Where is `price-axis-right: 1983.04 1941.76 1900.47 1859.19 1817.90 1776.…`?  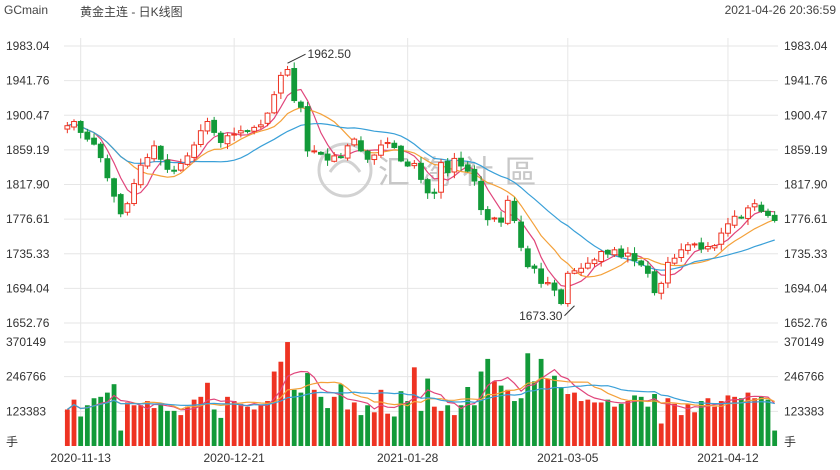 price-axis-right: 1983.04 1941.76 1900.47 1859.19 1817.90 1776.… is located at coordinates (806, 184).